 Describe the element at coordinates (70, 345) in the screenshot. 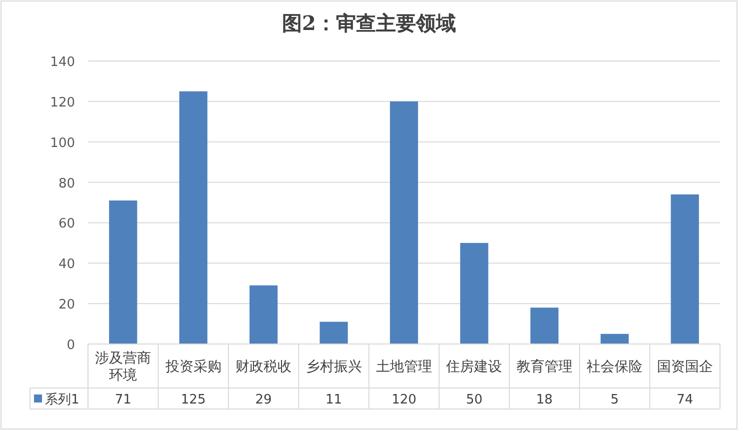

I see `y-tick-label: 0` at that location.